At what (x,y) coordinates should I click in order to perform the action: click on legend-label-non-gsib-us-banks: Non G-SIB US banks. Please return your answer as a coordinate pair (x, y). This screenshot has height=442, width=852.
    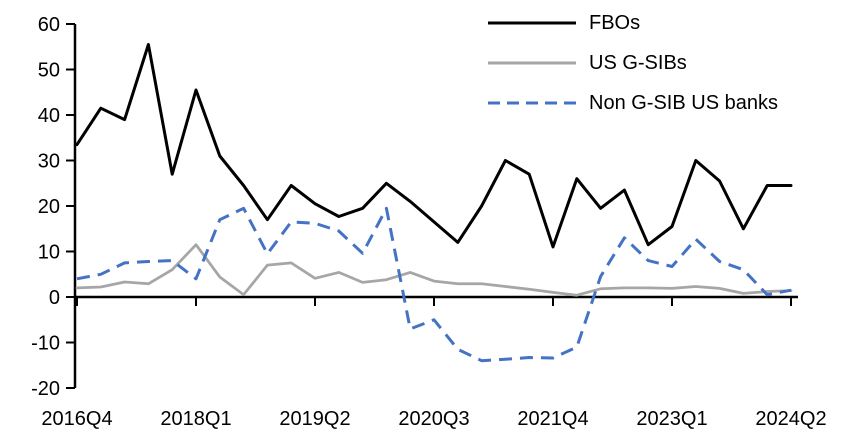
    Looking at the image, I should click on (683, 102).